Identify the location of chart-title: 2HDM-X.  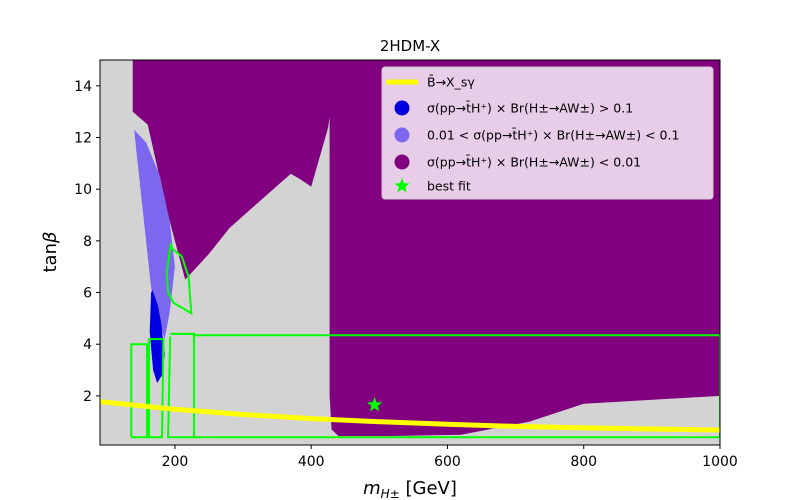
(410, 46).